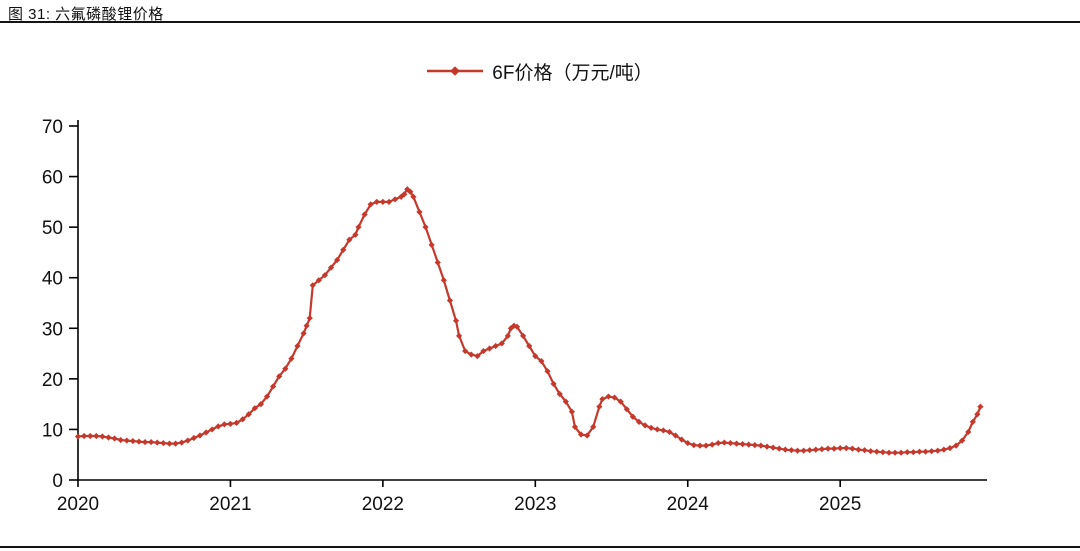 The height and width of the screenshot is (551, 1080). I want to click on x-tick-label: 2020, so click(78, 504).